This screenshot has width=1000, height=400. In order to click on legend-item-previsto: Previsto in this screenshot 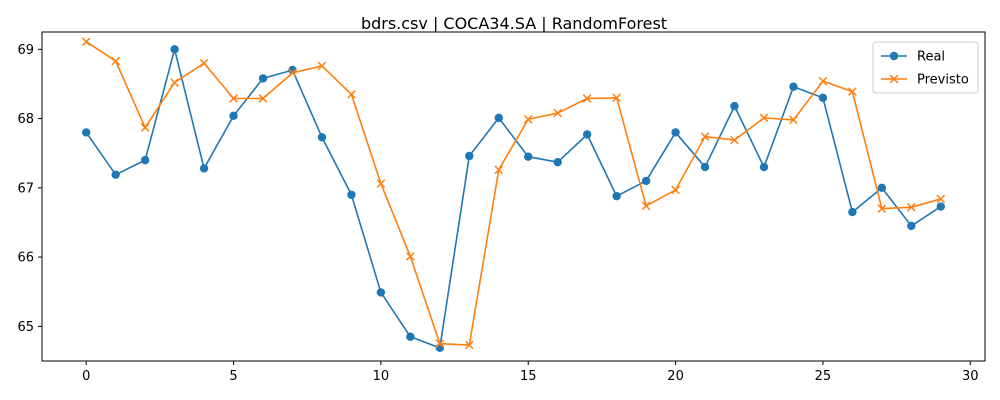, I will do `click(925, 80)`.